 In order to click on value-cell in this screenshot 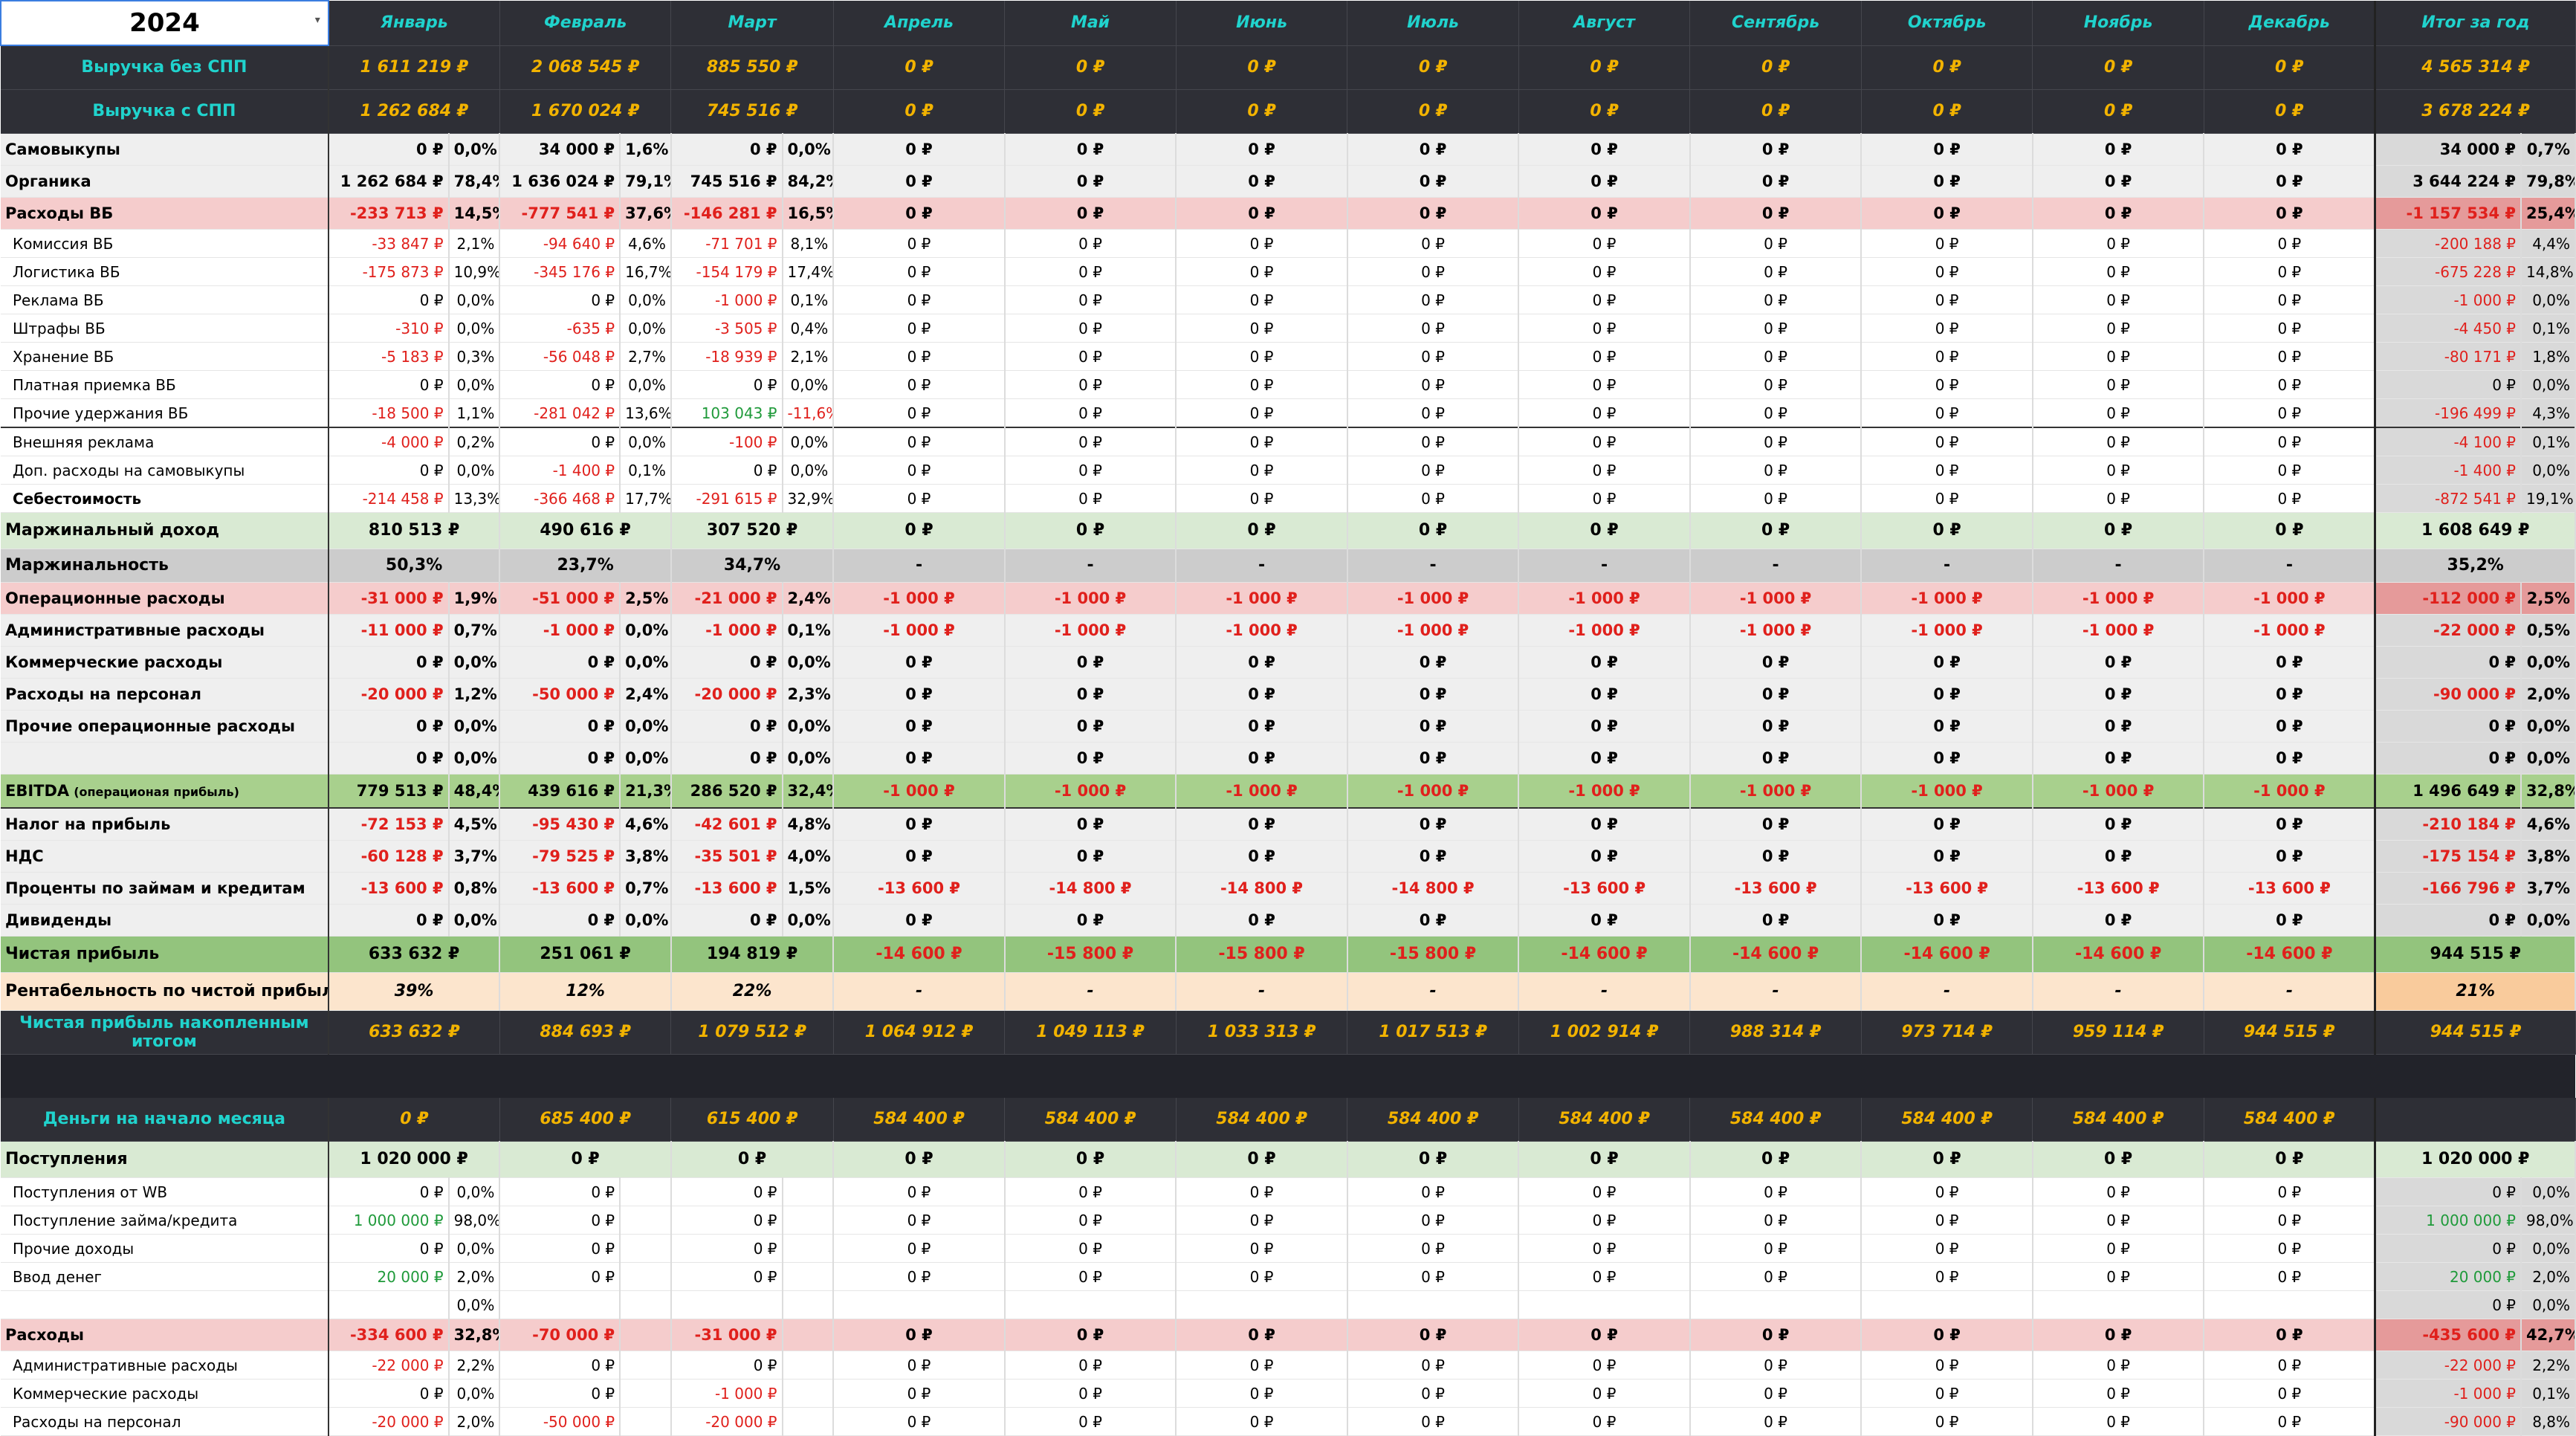, I will do `click(920, 1304)`.